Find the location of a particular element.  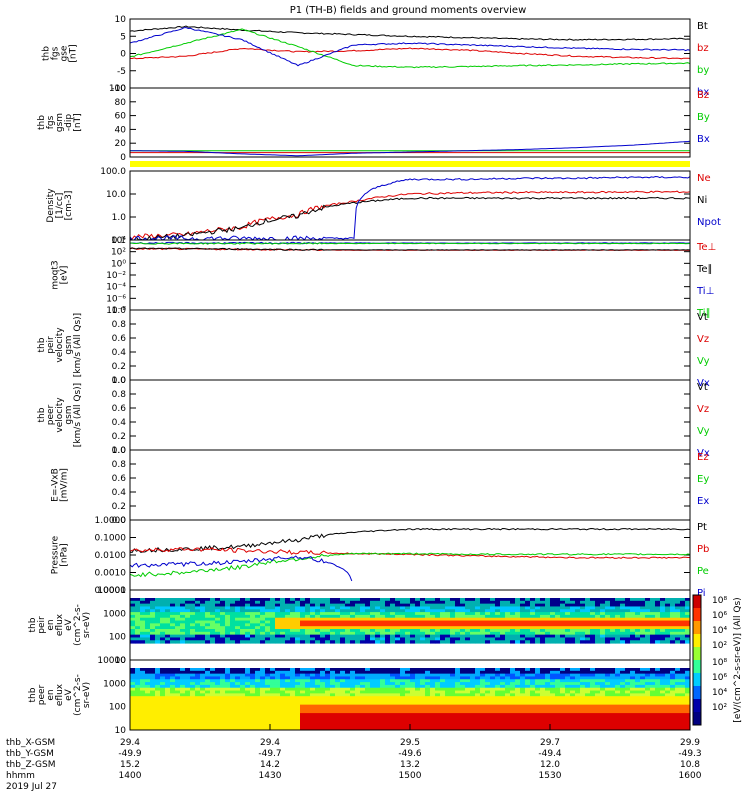

legend-Npot: Npot is located at coordinates (709, 222).